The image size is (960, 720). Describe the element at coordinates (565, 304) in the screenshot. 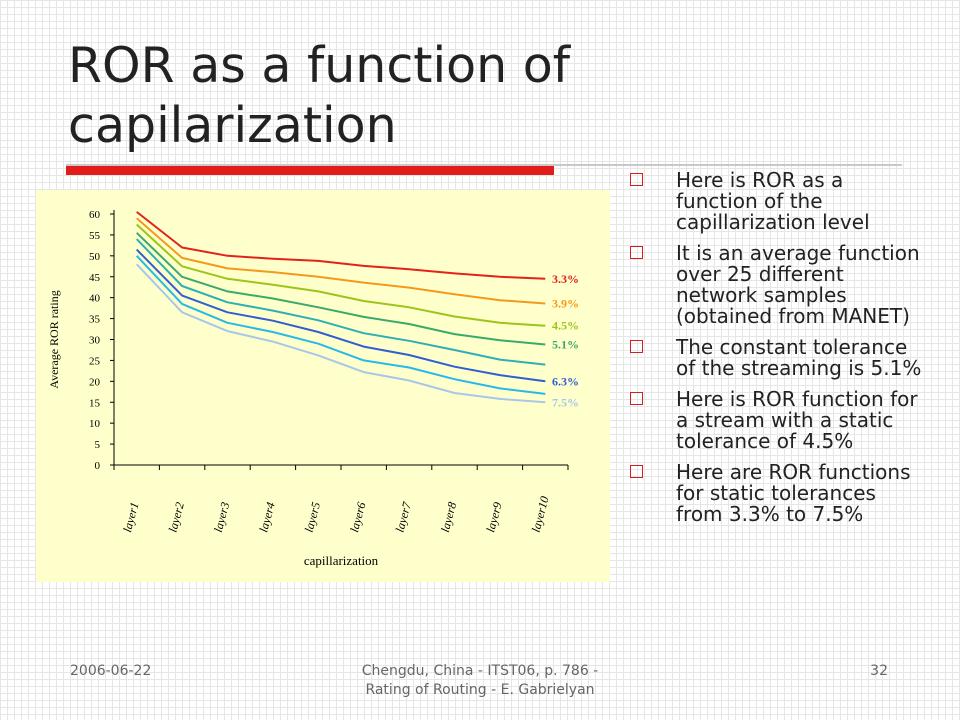

I see `series-label: 3.9%` at that location.